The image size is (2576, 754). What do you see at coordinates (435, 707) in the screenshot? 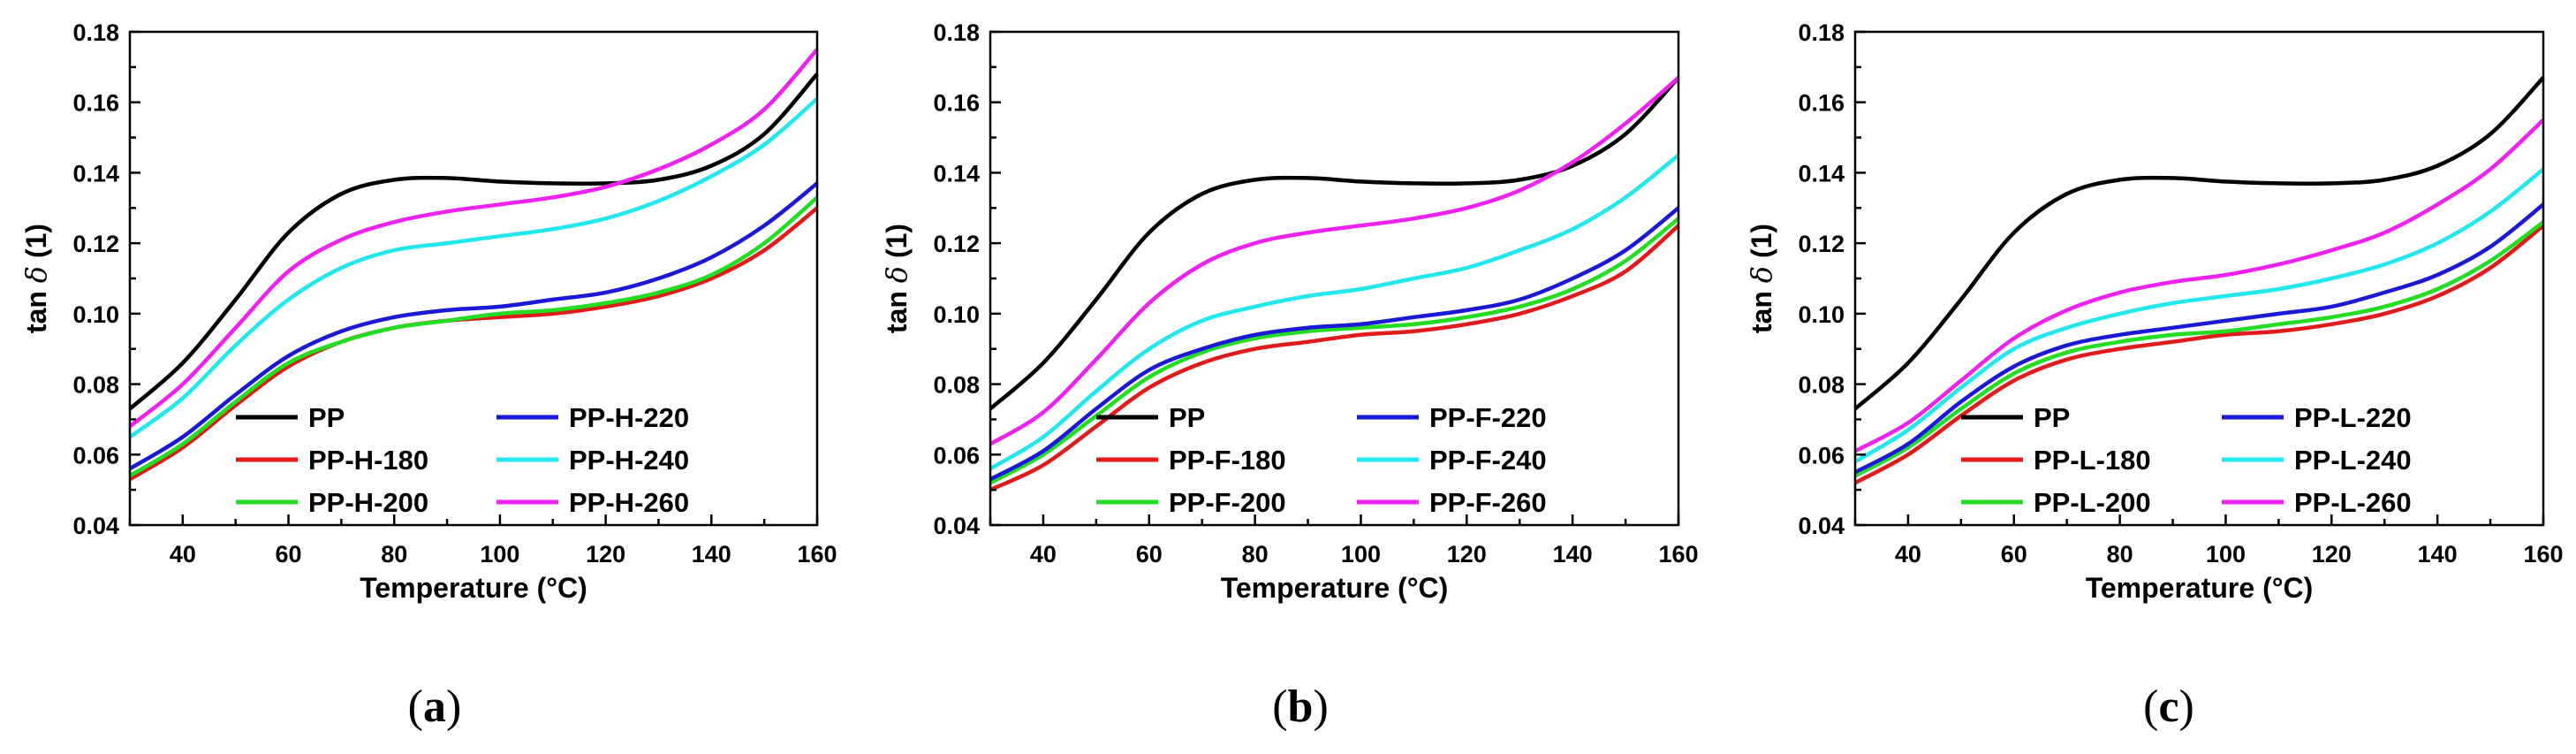
I see `panel-caption-a: (a)` at bounding box center [435, 707].